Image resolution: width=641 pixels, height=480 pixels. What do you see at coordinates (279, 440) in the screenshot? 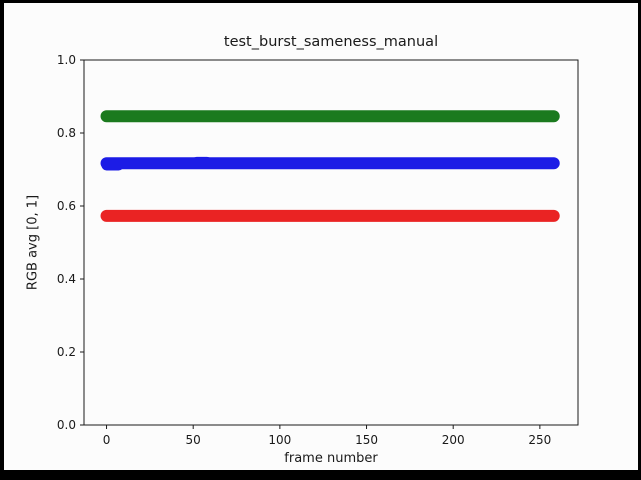
I see `x-tick-label: 100` at bounding box center [279, 440].